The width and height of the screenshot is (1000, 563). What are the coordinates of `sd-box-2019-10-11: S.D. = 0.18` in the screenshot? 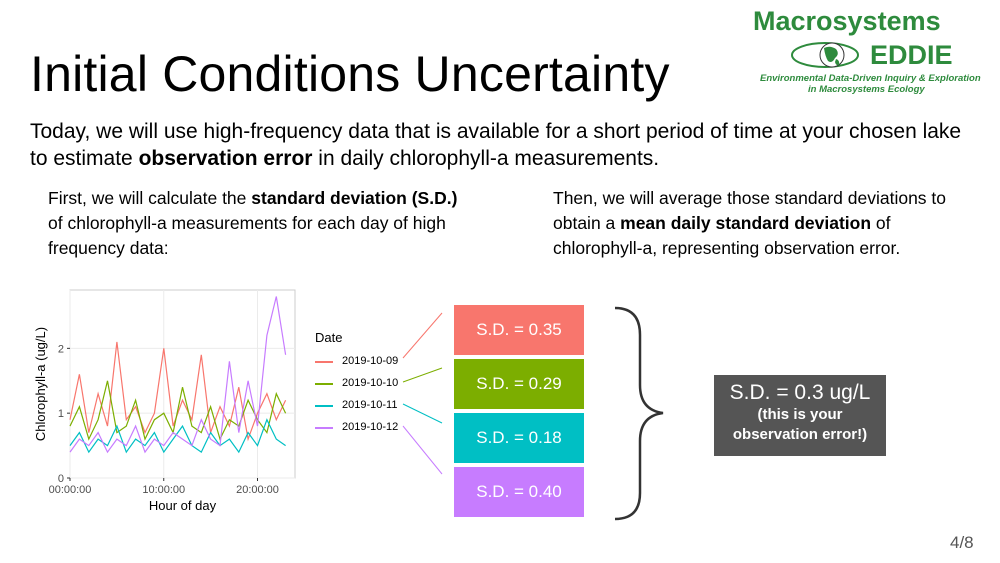 It's located at (519, 438).